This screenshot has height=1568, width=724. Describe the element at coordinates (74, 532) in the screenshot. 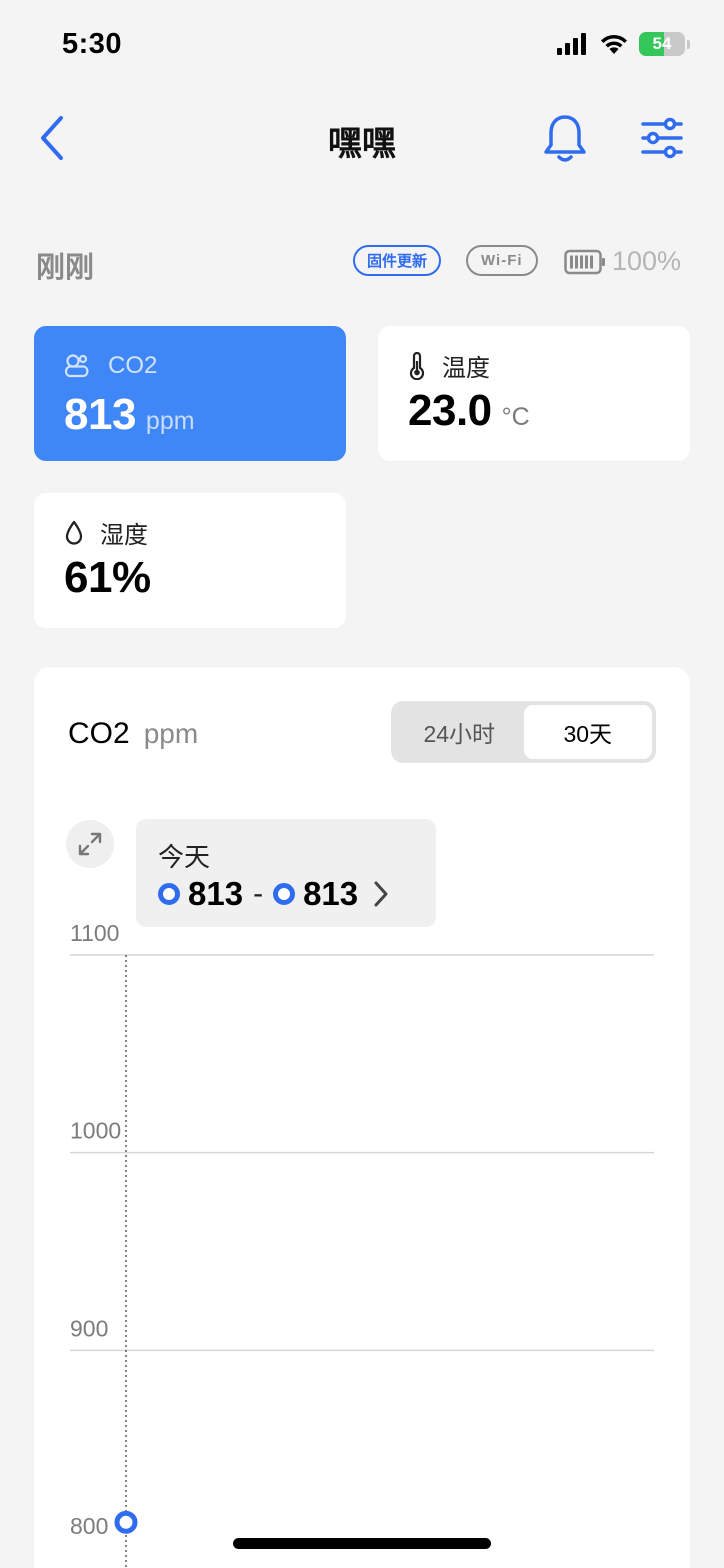

I see `droplet-icon` at that location.